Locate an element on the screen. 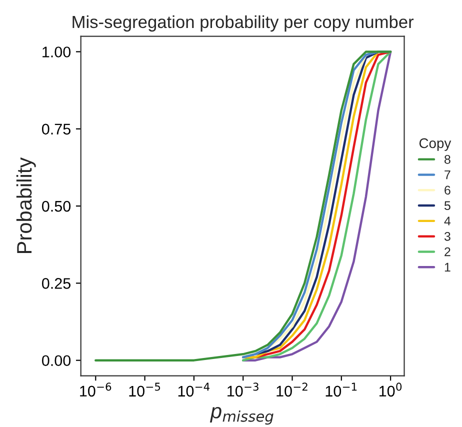  legend-label: 6 is located at coordinates (447, 190).